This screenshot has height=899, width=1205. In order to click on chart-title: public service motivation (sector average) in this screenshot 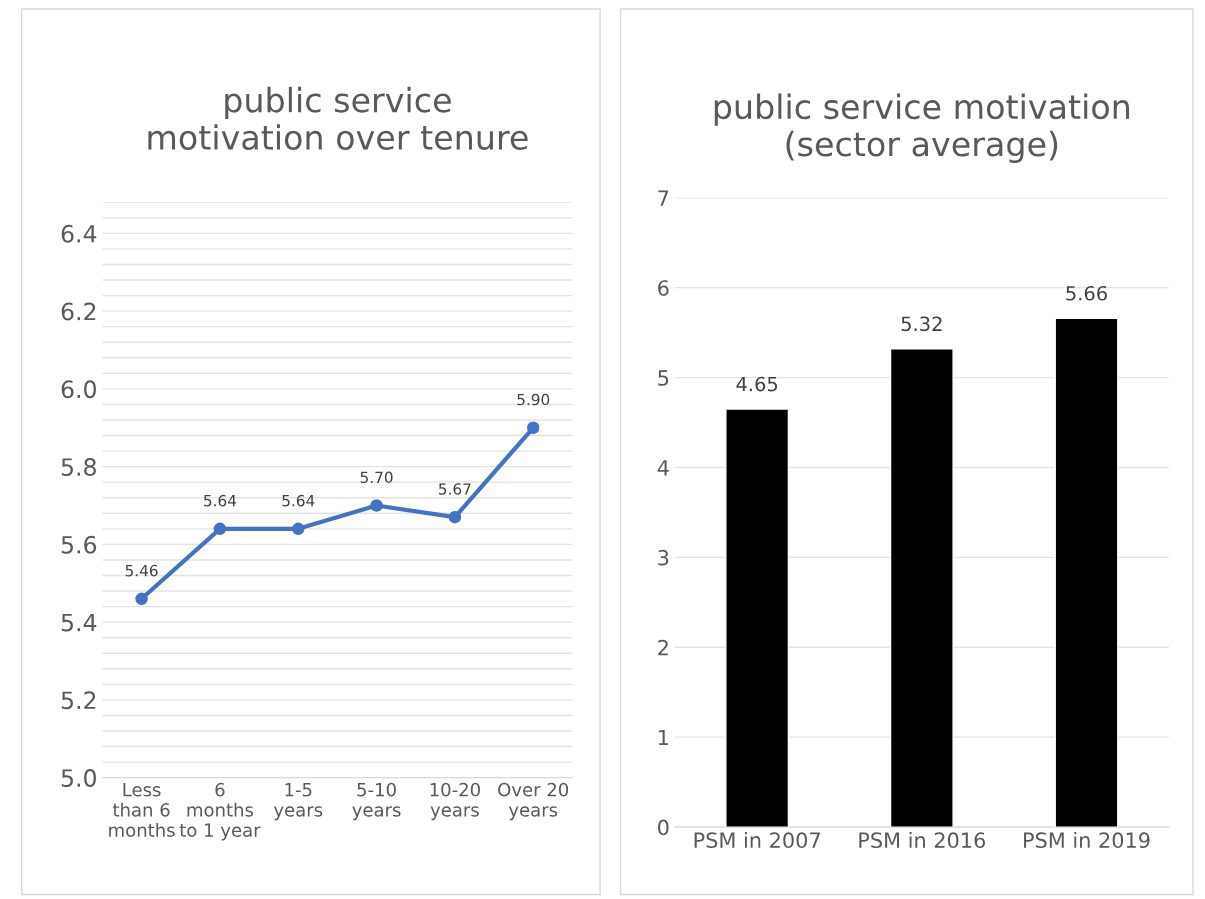, I will do `click(922, 128)`.